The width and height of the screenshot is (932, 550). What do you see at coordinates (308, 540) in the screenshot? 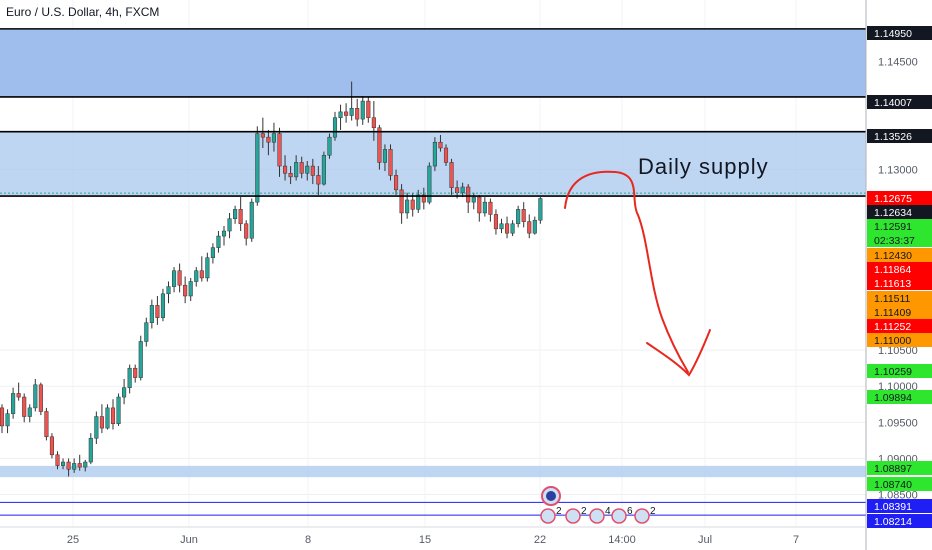
I see `time-tick-label: 8` at bounding box center [308, 540].